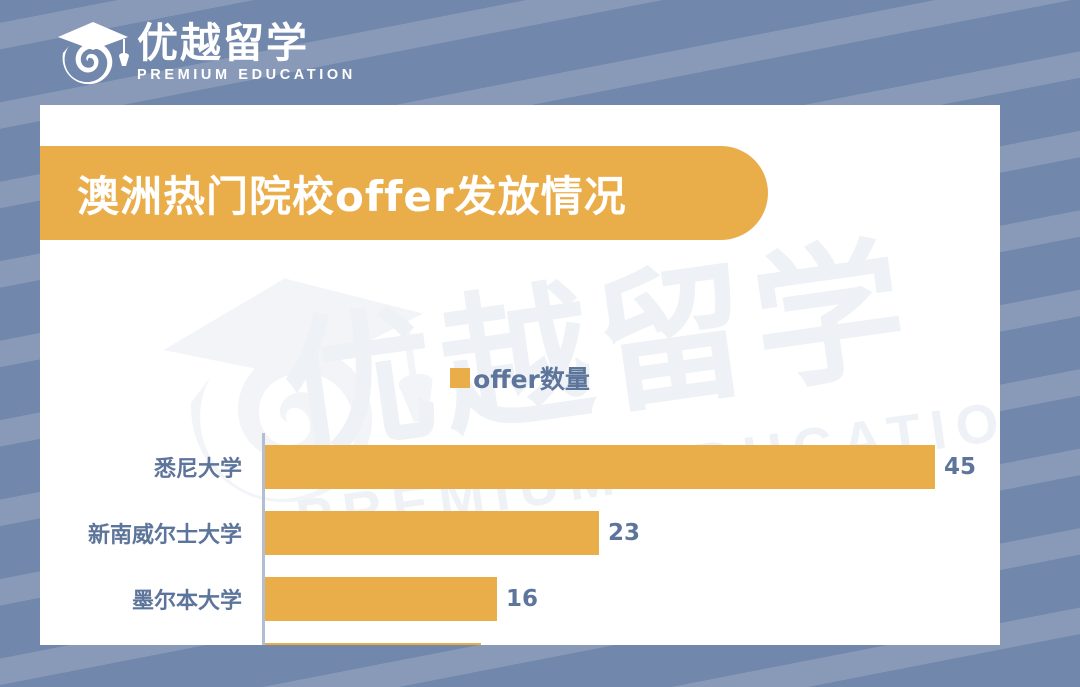 This screenshot has width=1080, height=687. I want to click on bar-value-0: 45, so click(960, 467).